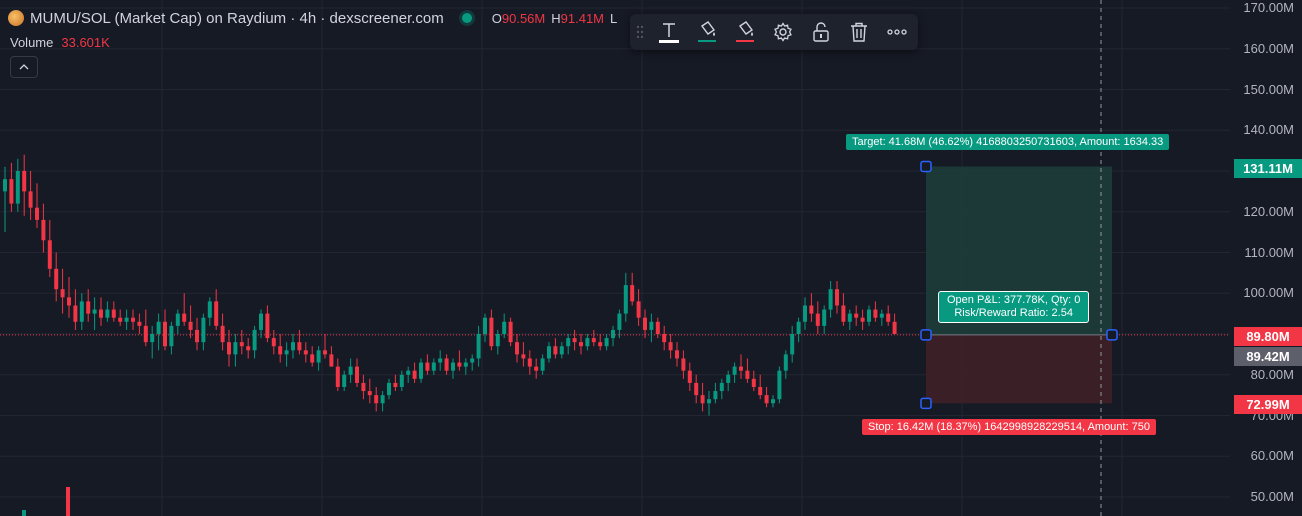  Describe the element at coordinates (640, 32) in the screenshot. I see `drag-grip-icon` at that location.